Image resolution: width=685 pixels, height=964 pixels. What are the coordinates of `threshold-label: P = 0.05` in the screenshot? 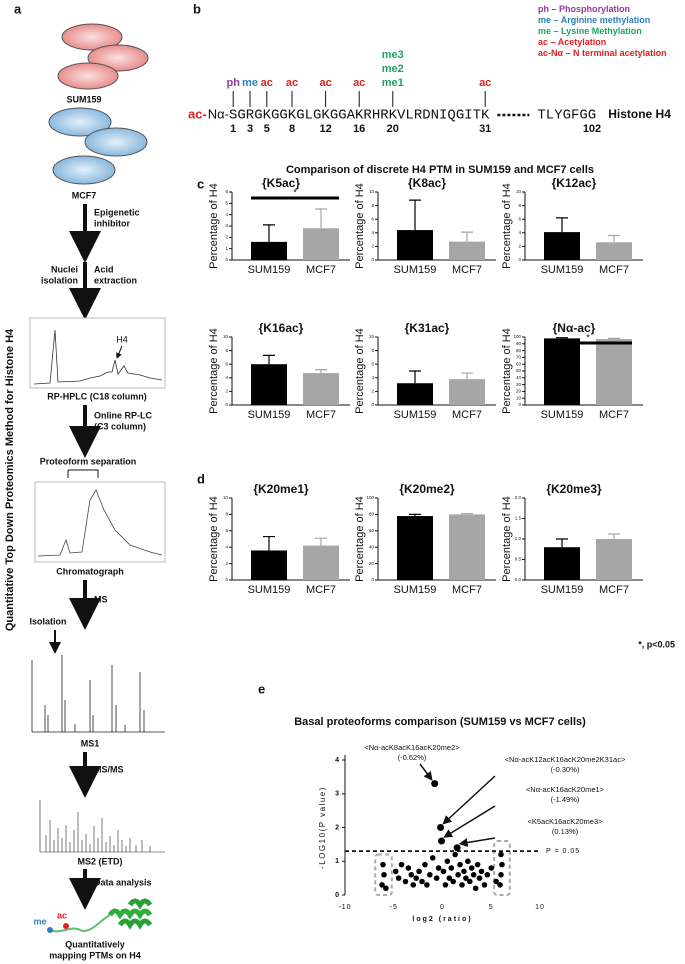 It's located at (563, 851).